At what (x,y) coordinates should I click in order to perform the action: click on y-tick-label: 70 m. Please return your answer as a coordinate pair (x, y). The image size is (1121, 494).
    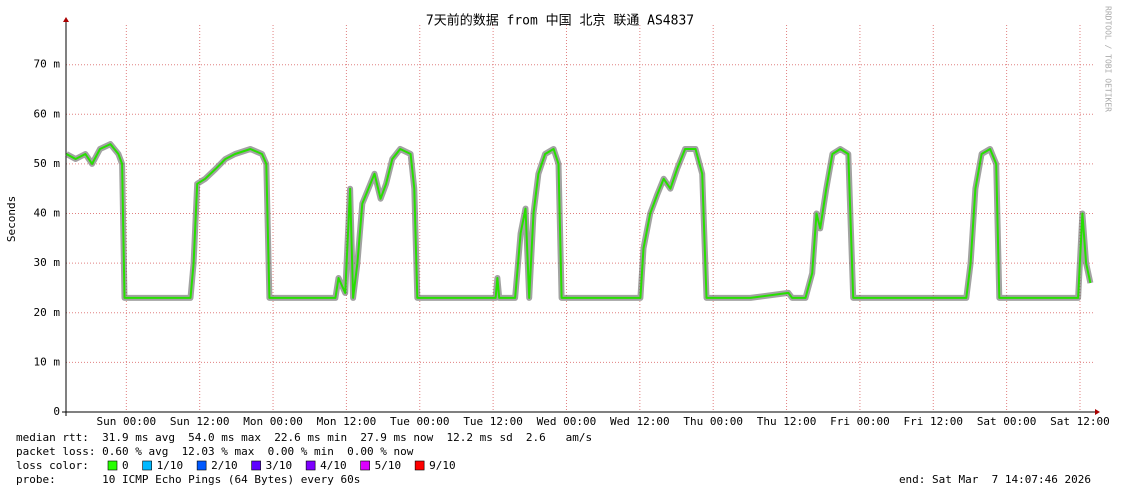
    Looking at the image, I should click on (47, 64).